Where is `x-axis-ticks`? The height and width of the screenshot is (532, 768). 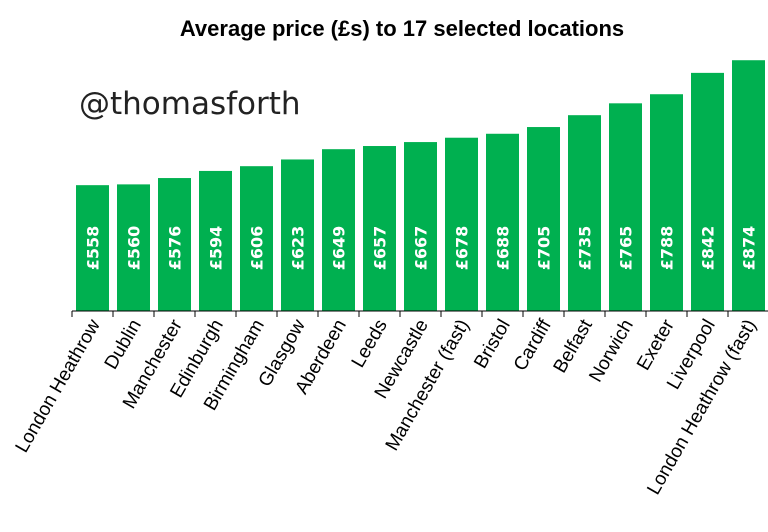
x-axis-ticks is located at coordinates (400, 314).